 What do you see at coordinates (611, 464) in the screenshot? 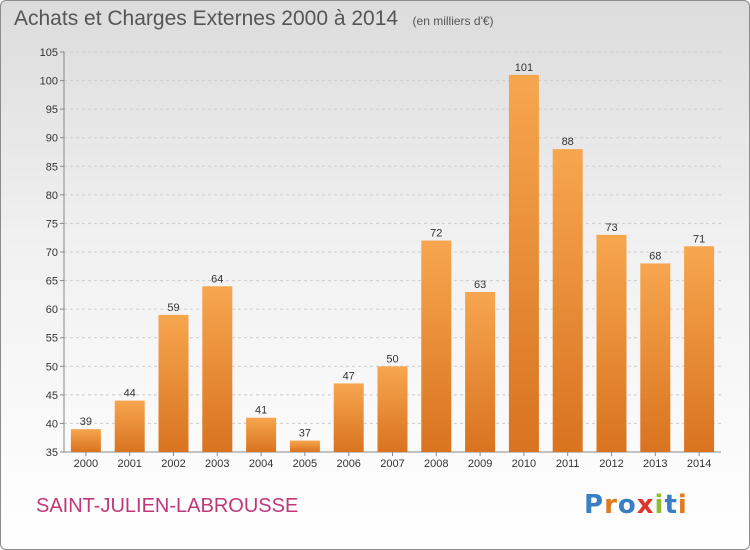
I see `x-tick-label: 2012` at bounding box center [611, 464].